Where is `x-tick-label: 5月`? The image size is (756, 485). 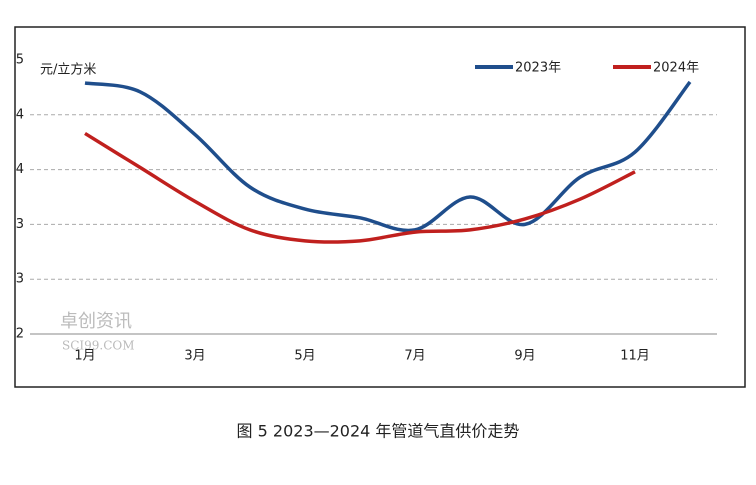
x-tick-label: 5月 is located at coordinates (304, 356).